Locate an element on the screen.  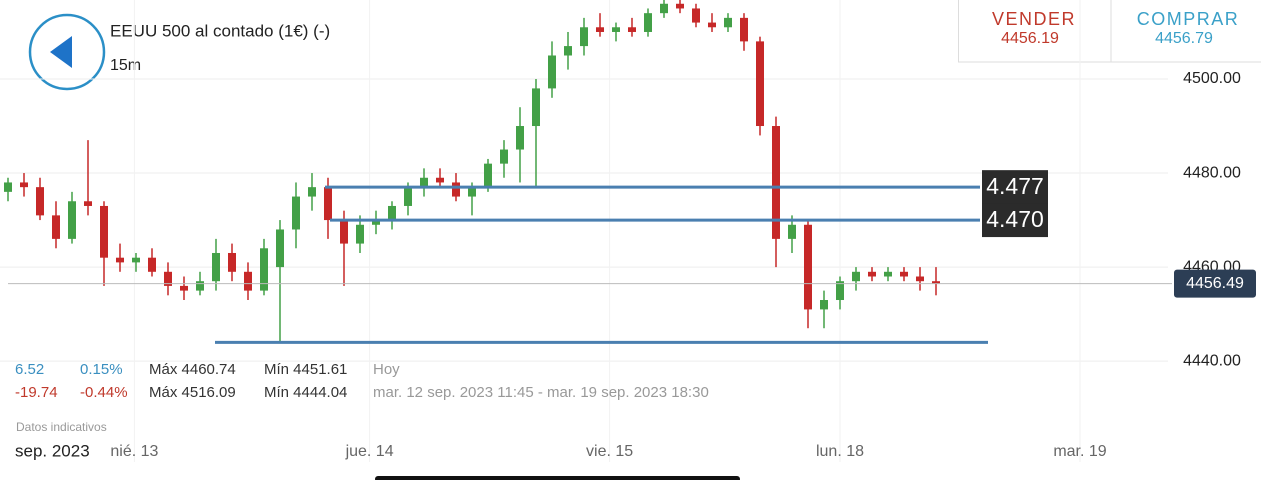
buy-label: COMPRAR is located at coordinates (1188, 19).